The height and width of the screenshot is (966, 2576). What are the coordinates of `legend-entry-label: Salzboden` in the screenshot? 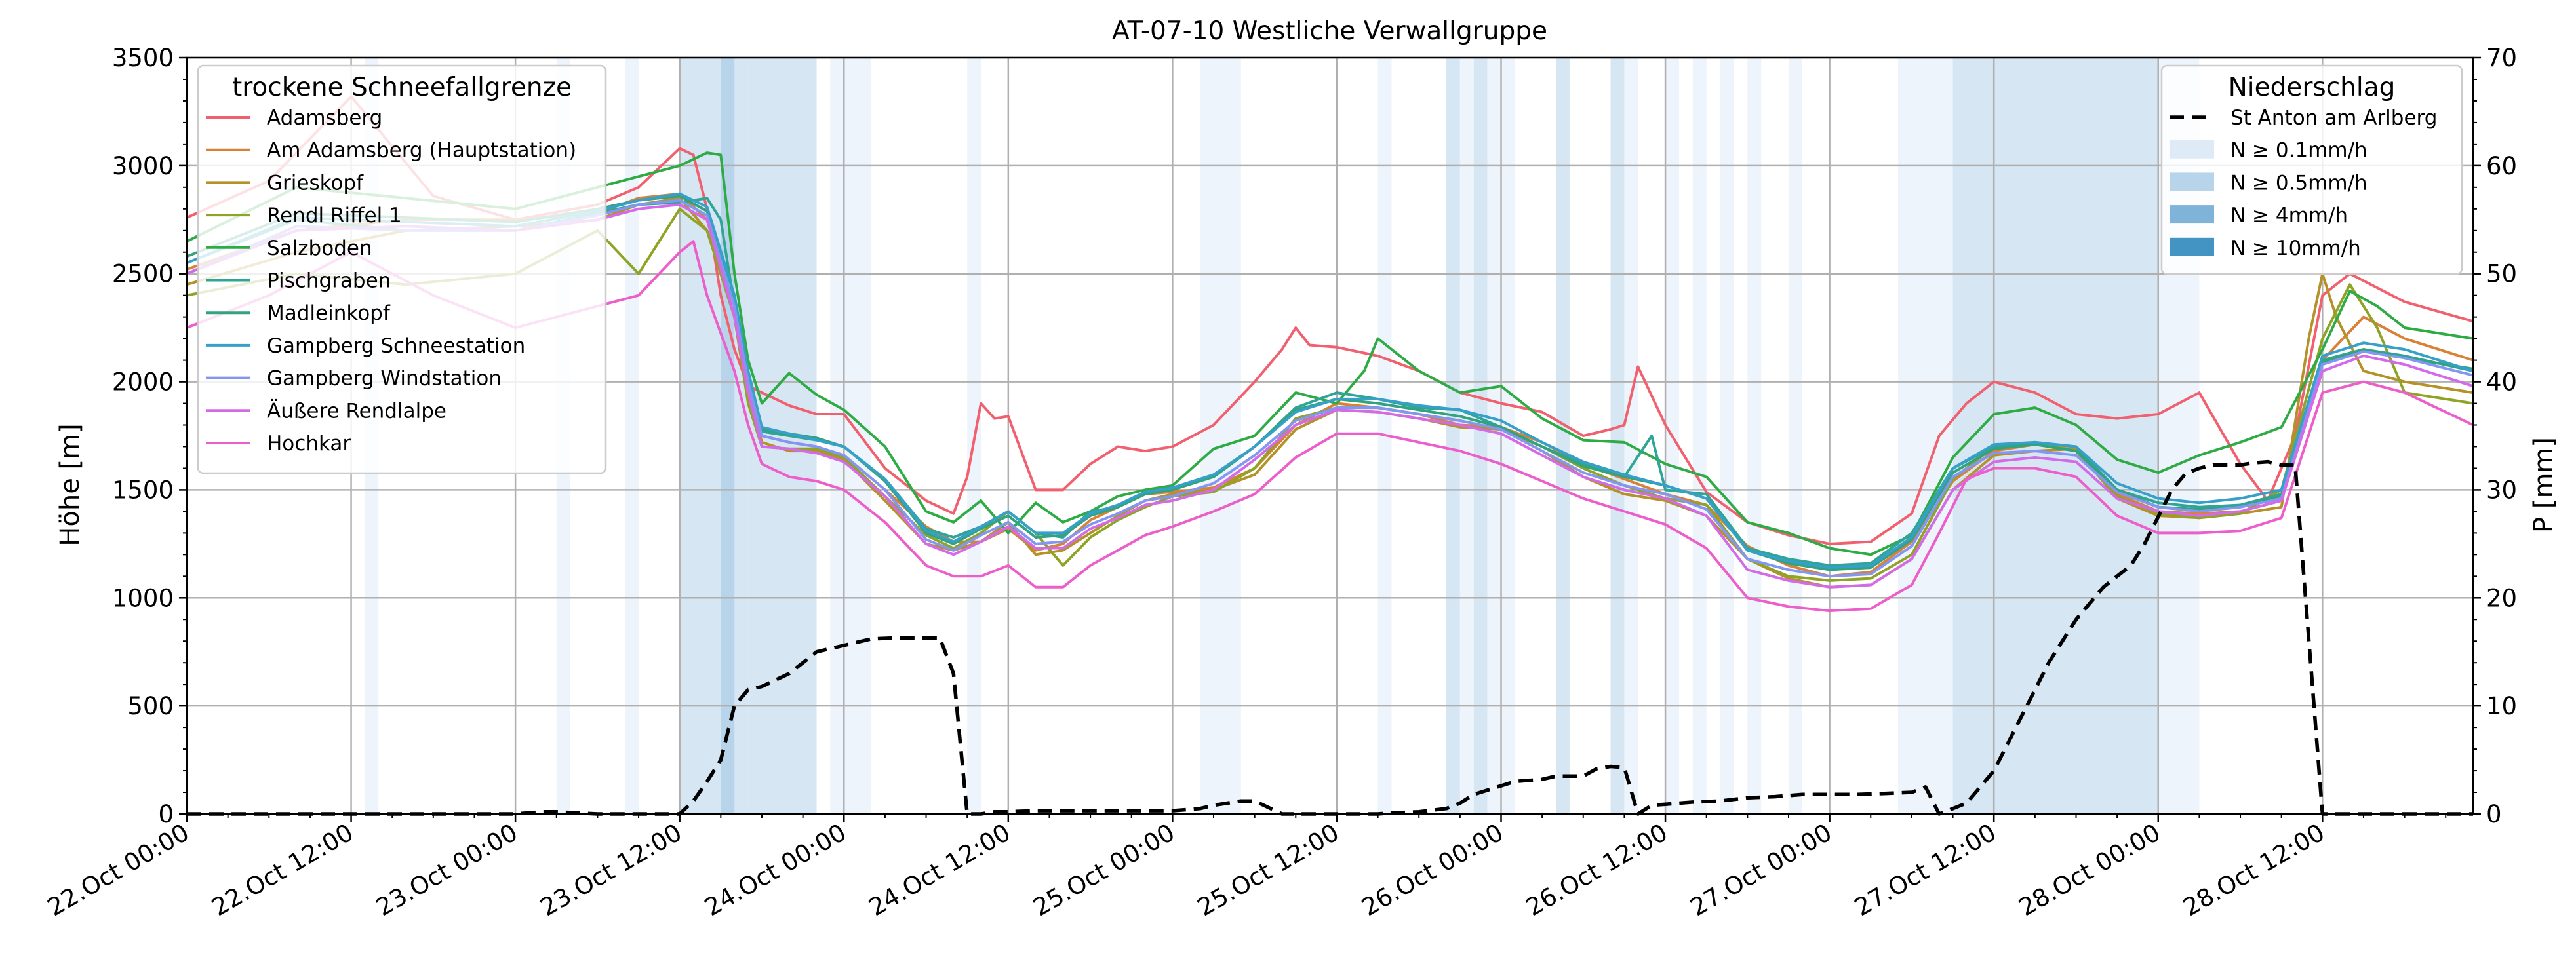 It's located at (319, 248).